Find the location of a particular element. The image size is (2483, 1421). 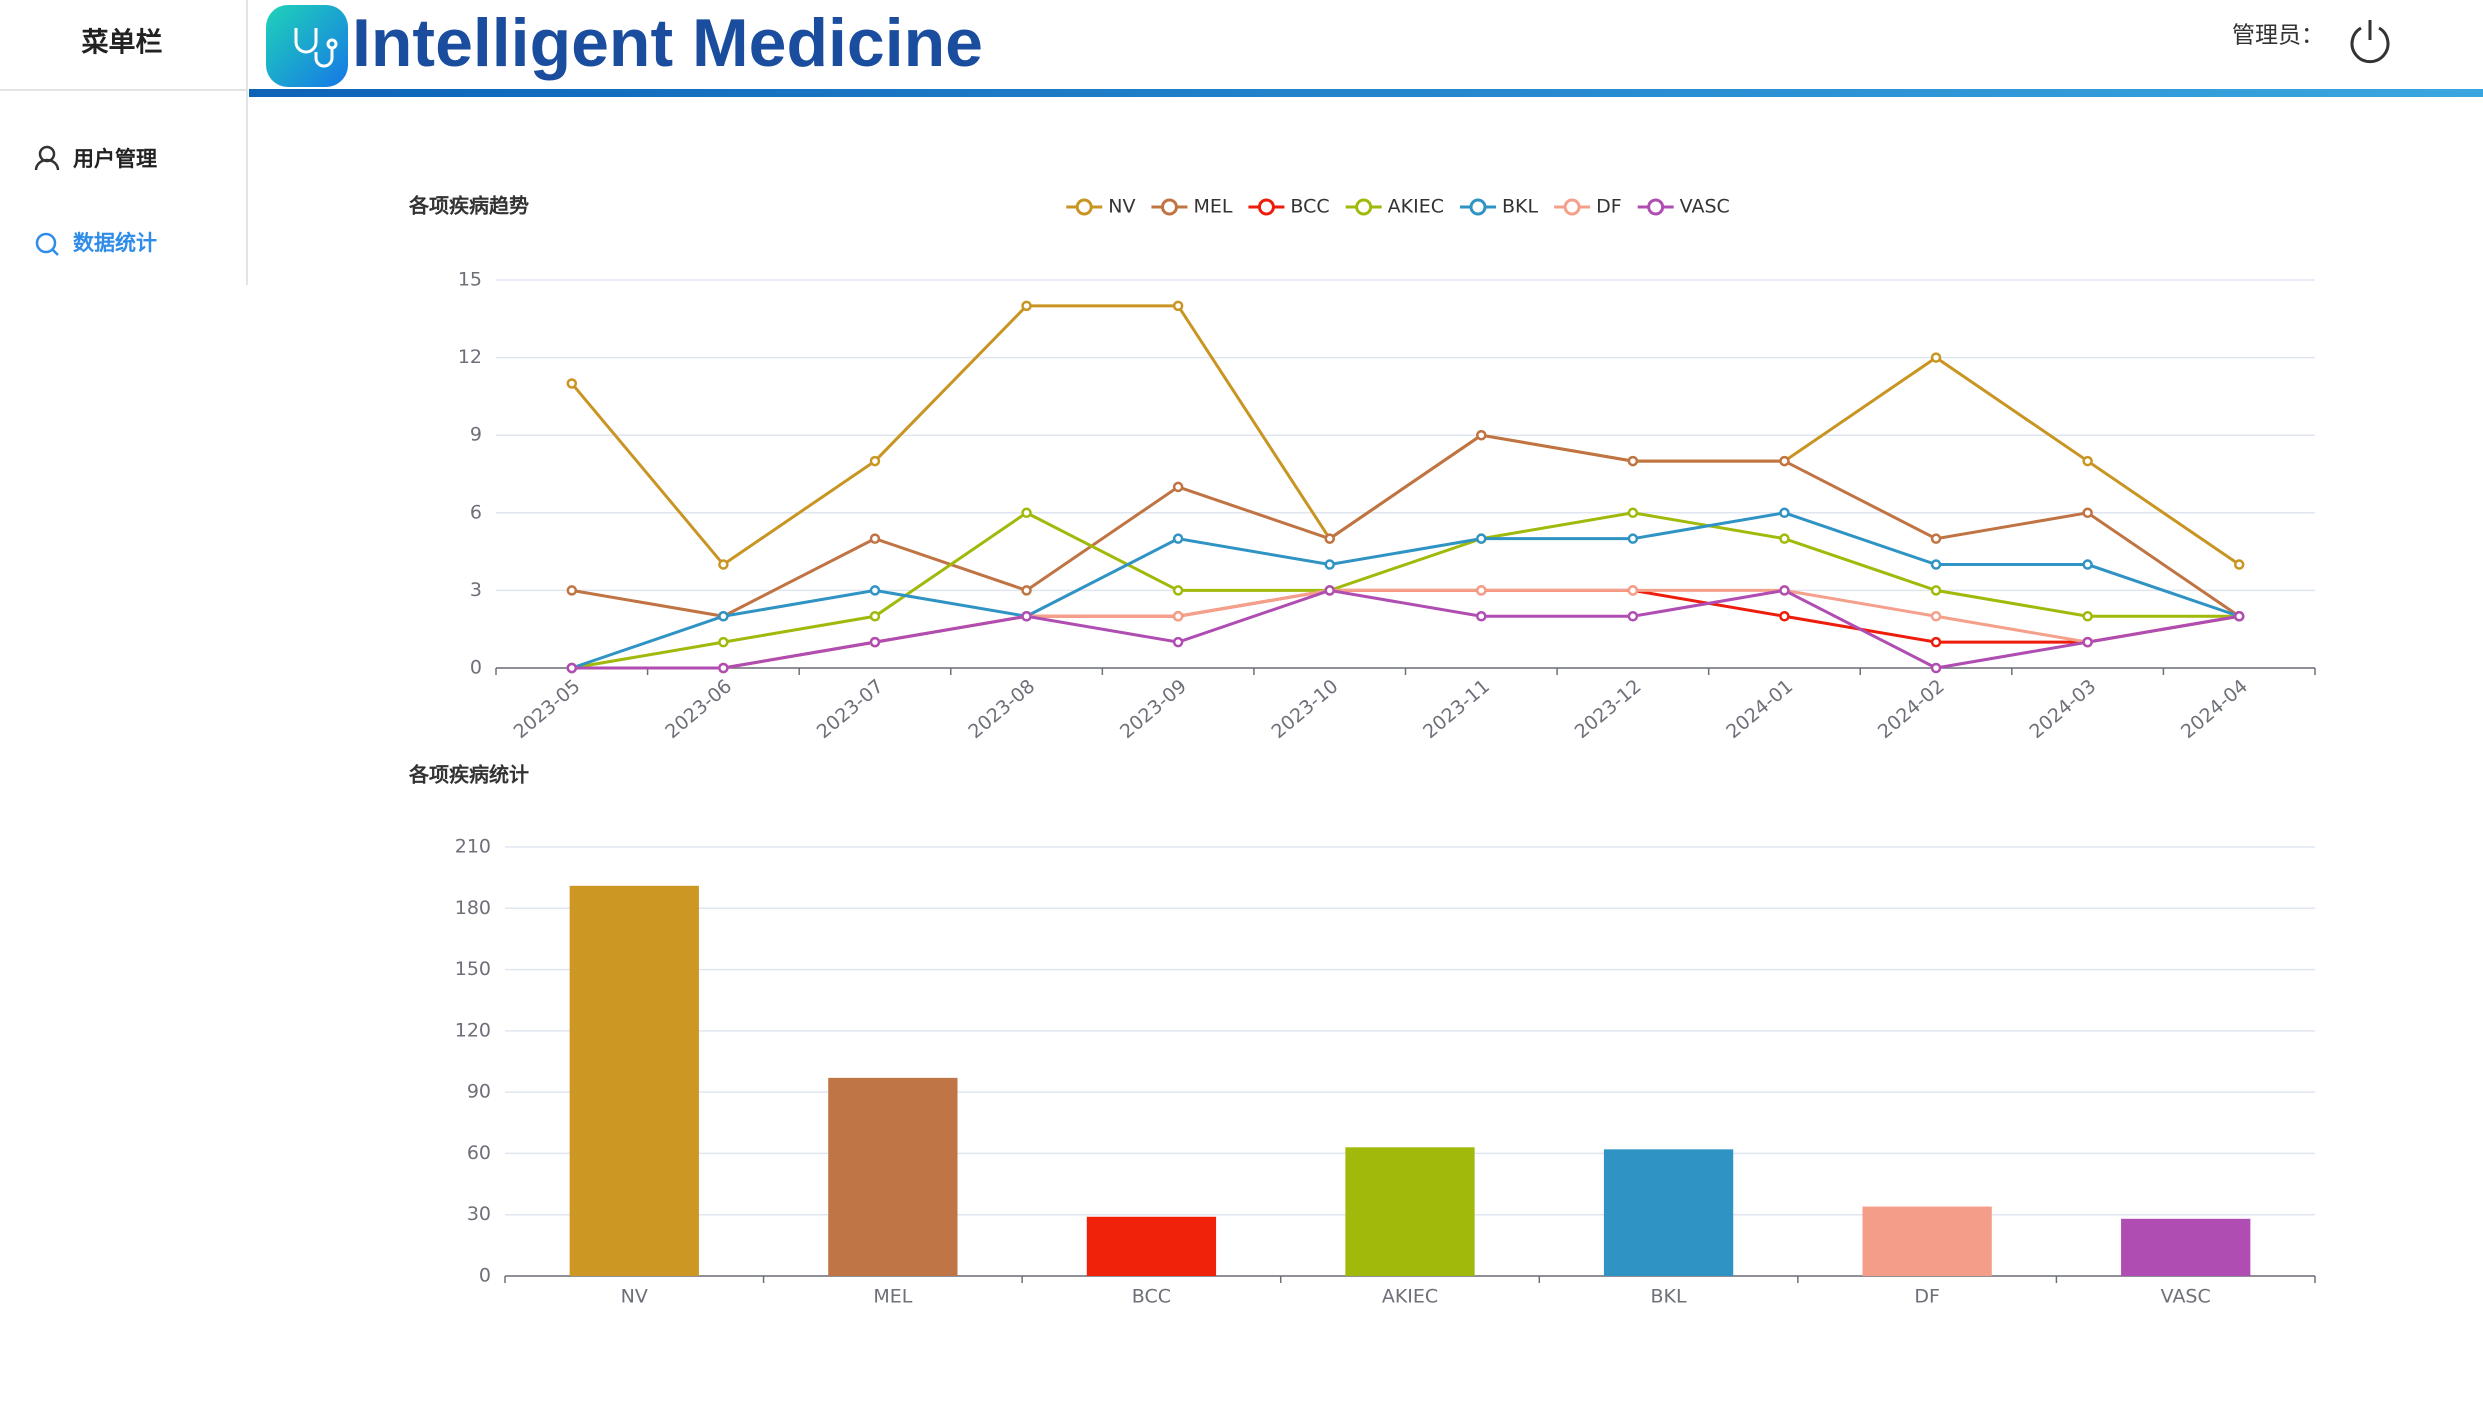

menu-item: 数据统计 is located at coordinates (115, 243).